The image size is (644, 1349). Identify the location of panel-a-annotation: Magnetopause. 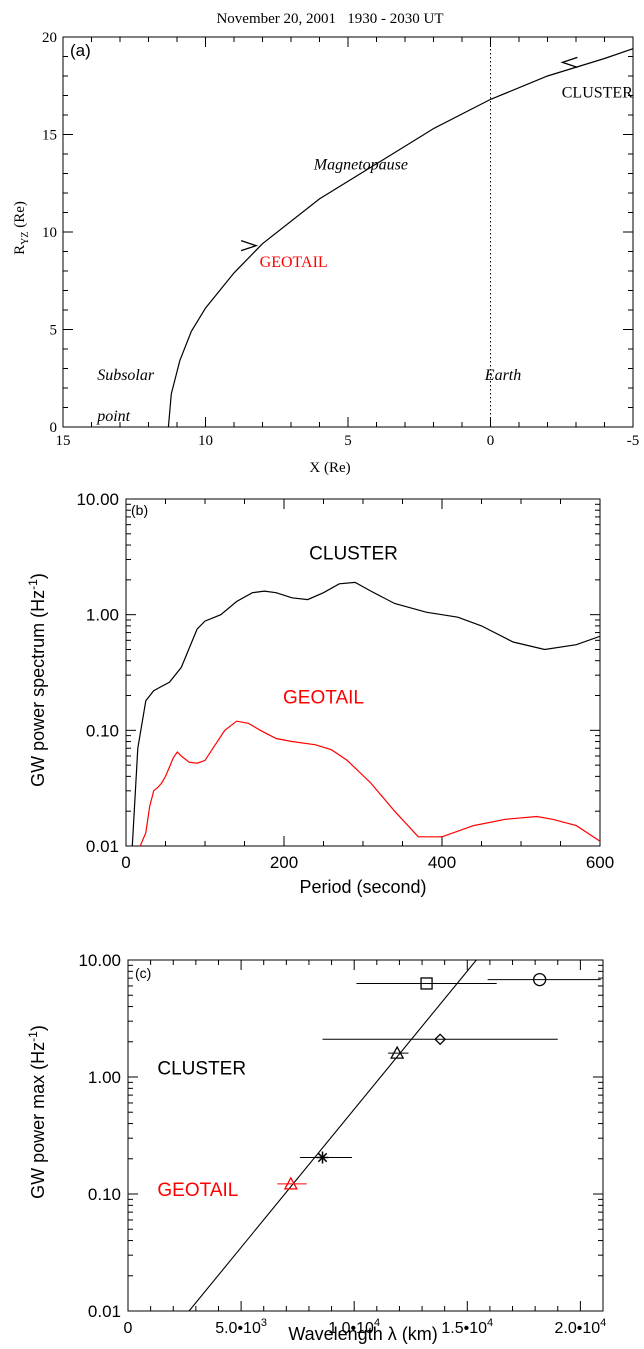
(360, 165).